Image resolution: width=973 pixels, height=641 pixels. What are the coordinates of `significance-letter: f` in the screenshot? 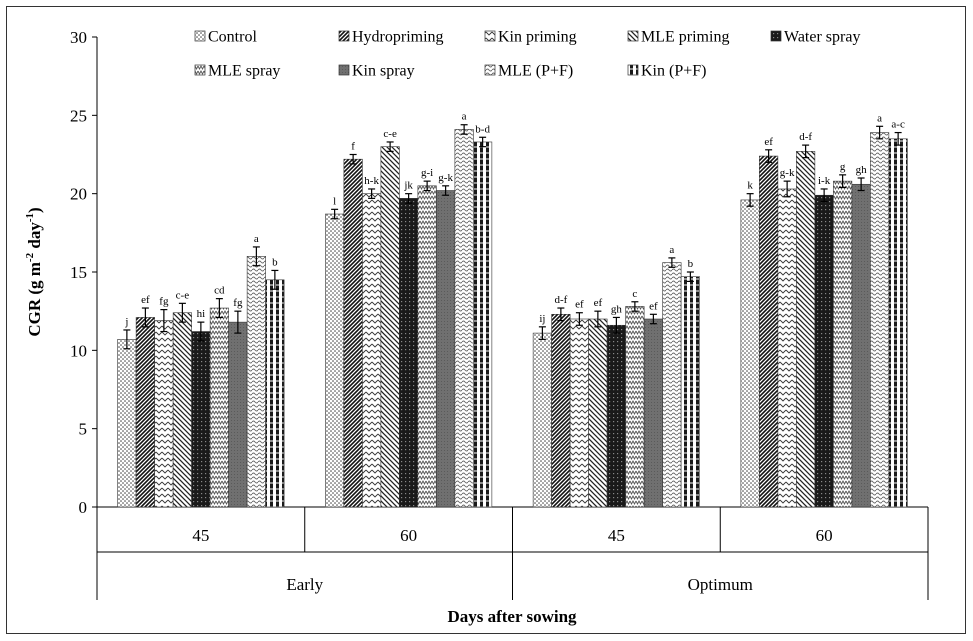 It's located at (353, 147).